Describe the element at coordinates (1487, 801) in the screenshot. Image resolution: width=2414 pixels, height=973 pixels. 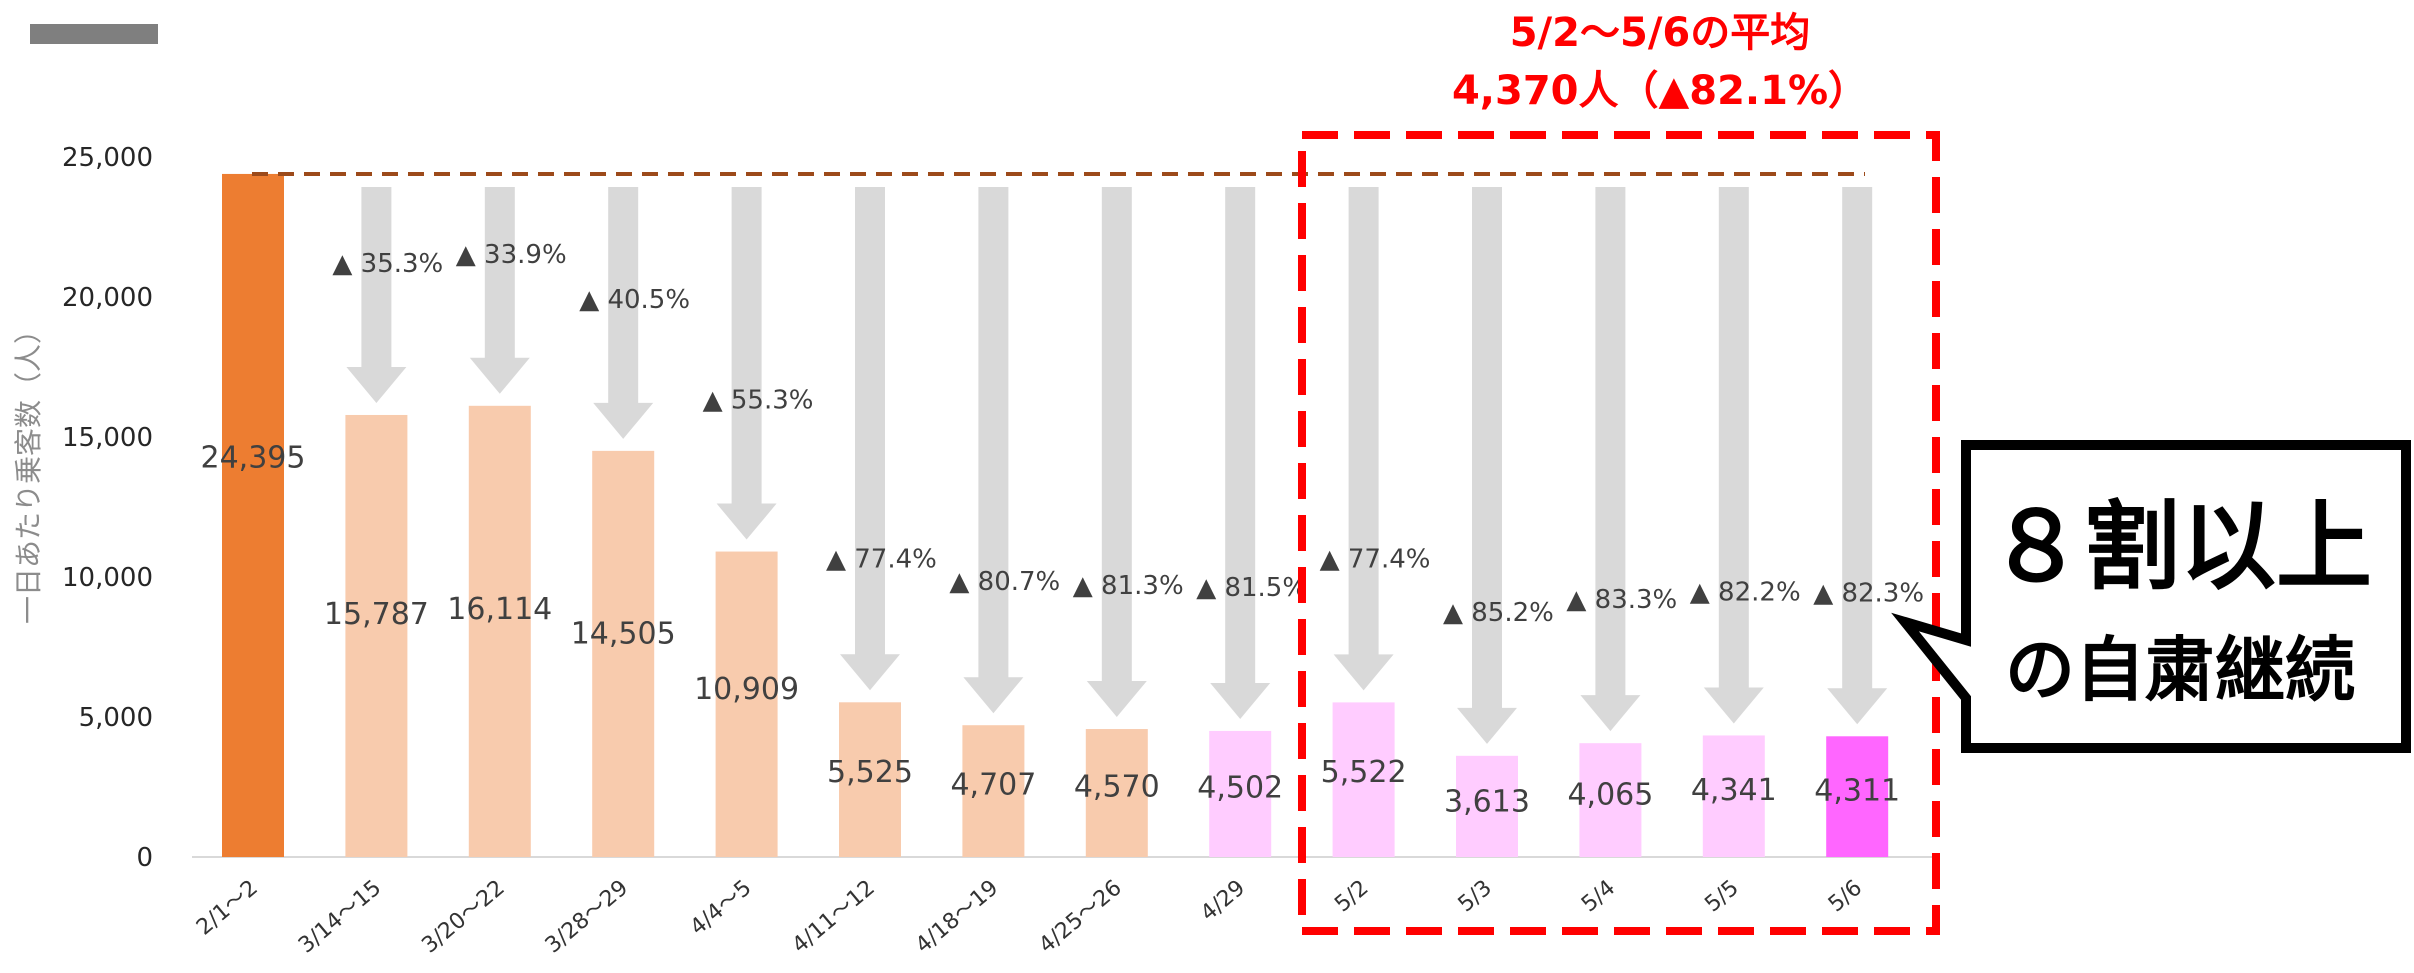
I see `value-label: 3,613` at that location.